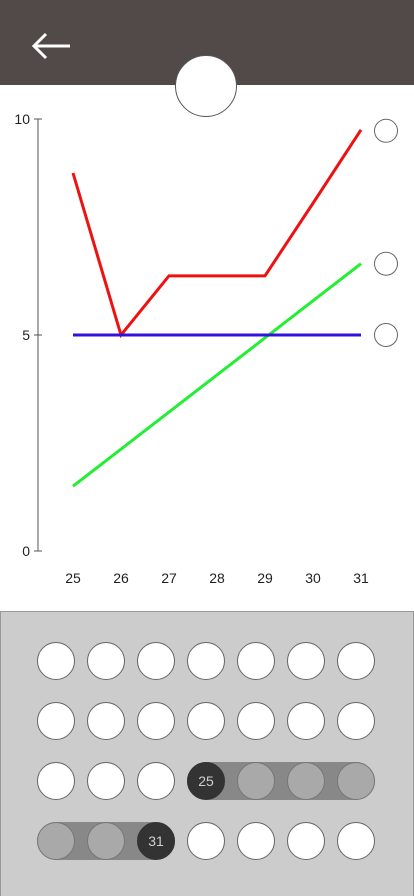 The image size is (414, 896). I want to click on arrow-left-icon, so click(50, 46).